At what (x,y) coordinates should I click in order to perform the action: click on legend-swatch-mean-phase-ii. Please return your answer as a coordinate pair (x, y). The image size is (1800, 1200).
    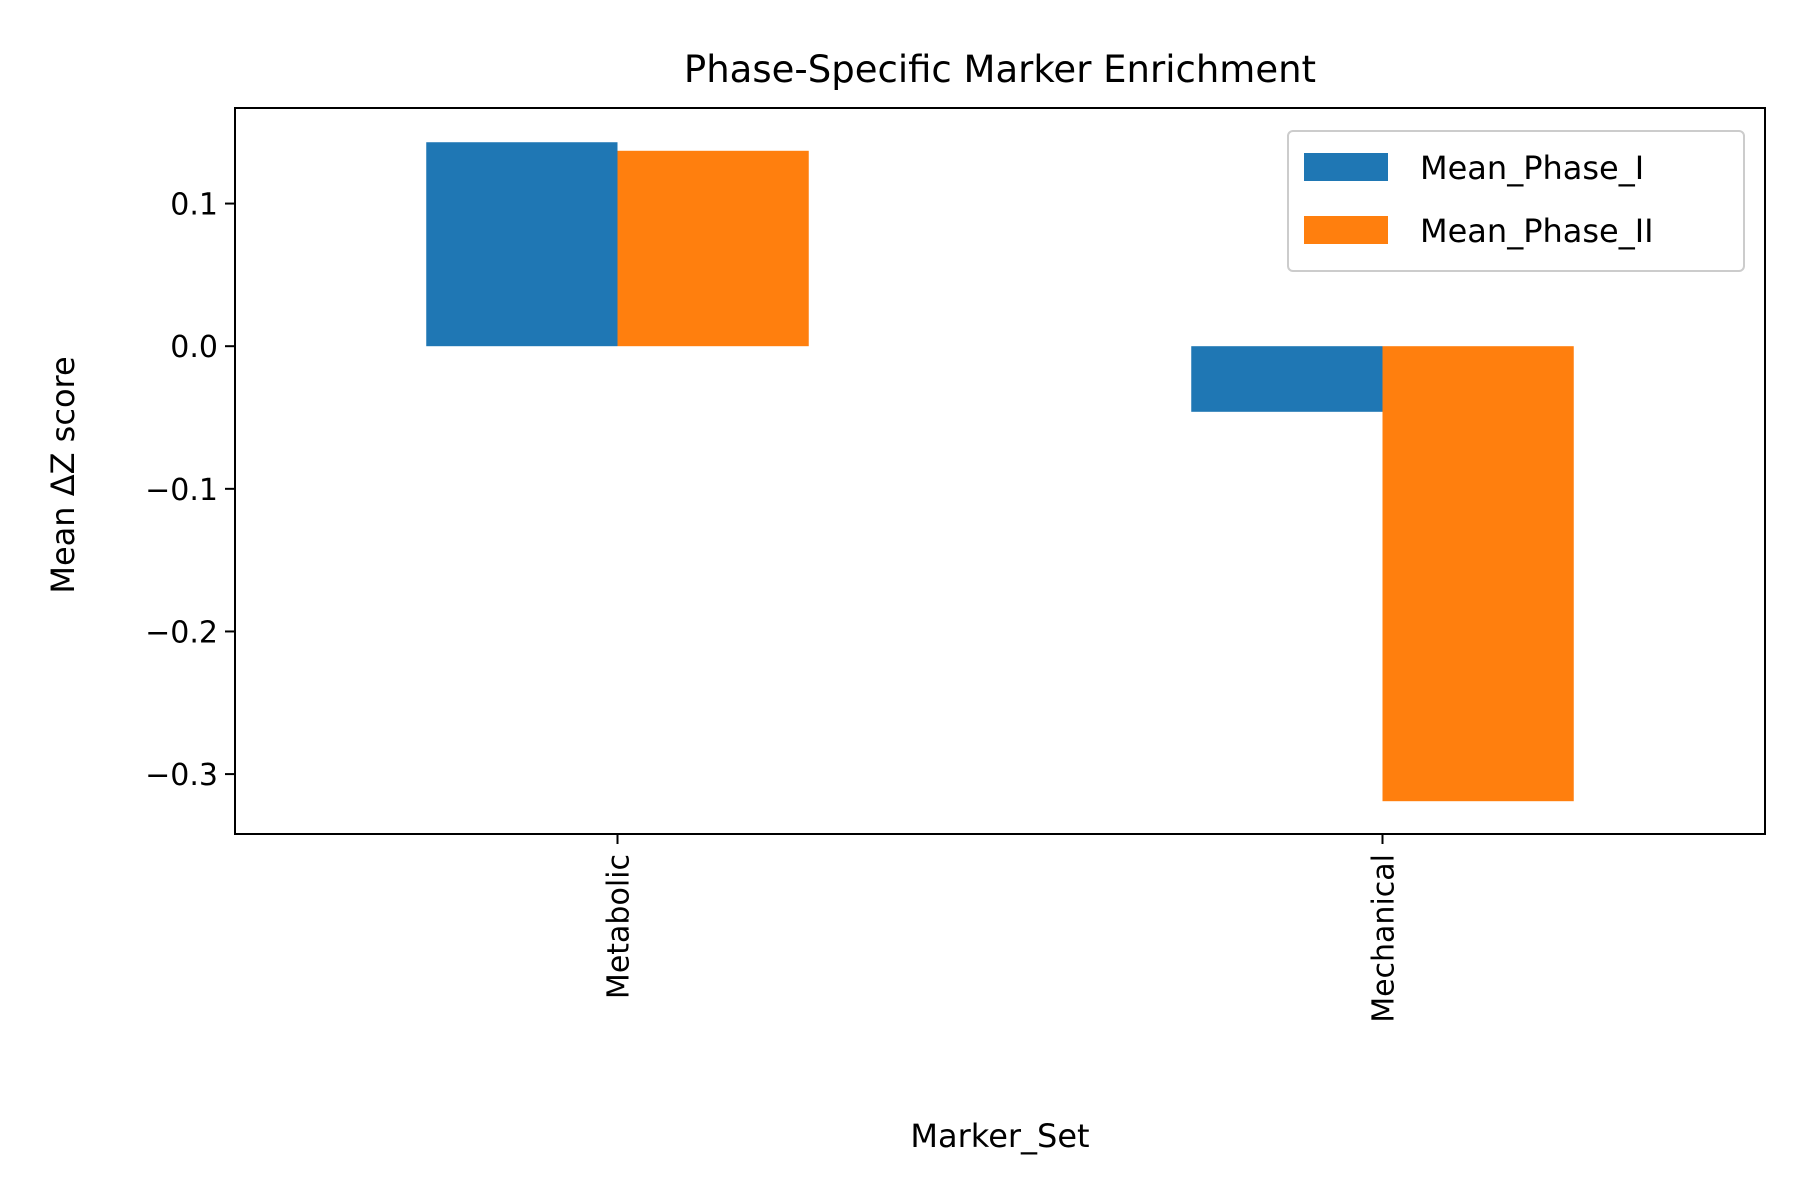
    Looking at the image, I should click on (1346, 230).